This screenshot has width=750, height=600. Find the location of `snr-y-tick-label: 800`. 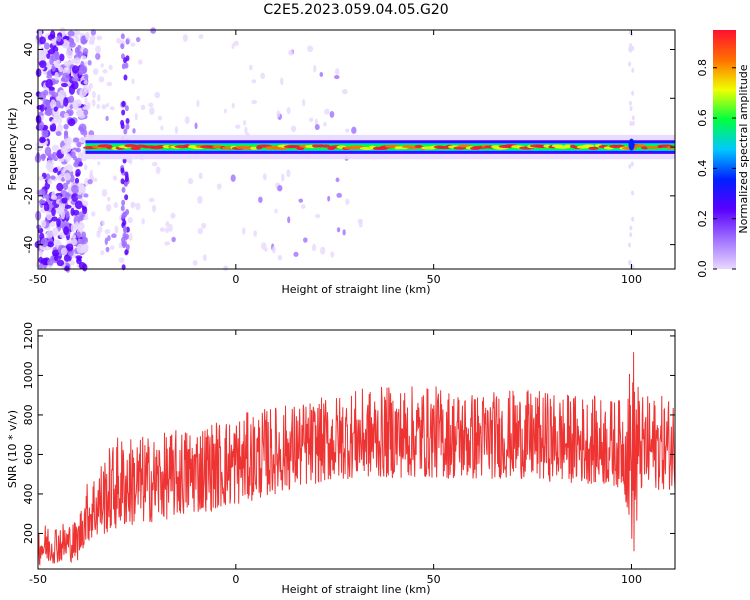

snr-y-tick-label: 800 is located at coordinates (28, 414).